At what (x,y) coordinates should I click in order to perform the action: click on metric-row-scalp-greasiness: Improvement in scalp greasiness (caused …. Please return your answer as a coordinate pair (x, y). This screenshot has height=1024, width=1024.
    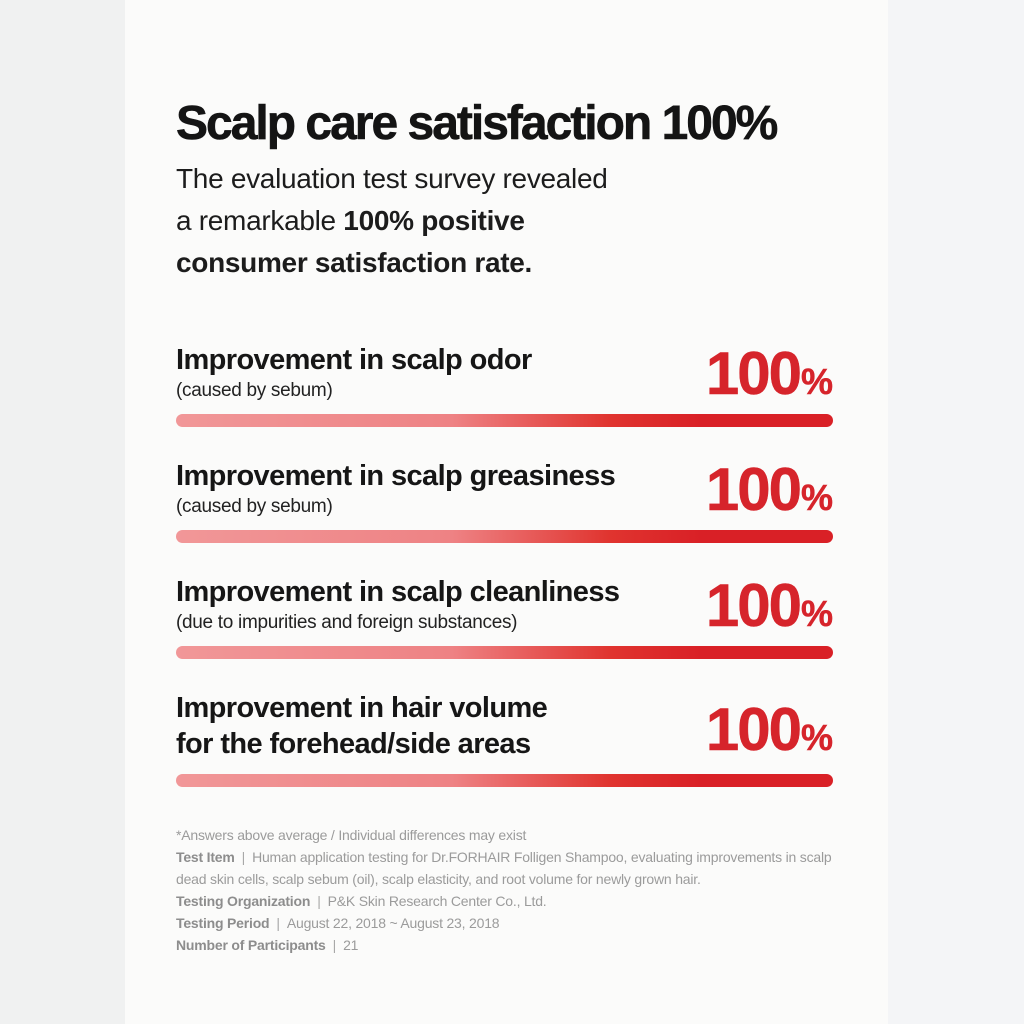
    Looking at the image, I should click on (504, 500).